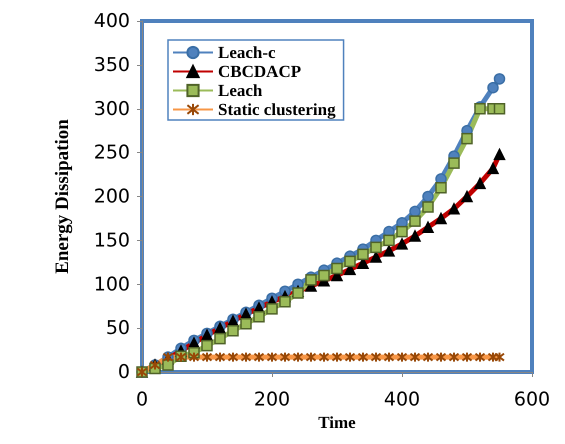  Describe the element at coordinates (112, 240) in the screenshot. I see `y-tick-label: 150` at that location.